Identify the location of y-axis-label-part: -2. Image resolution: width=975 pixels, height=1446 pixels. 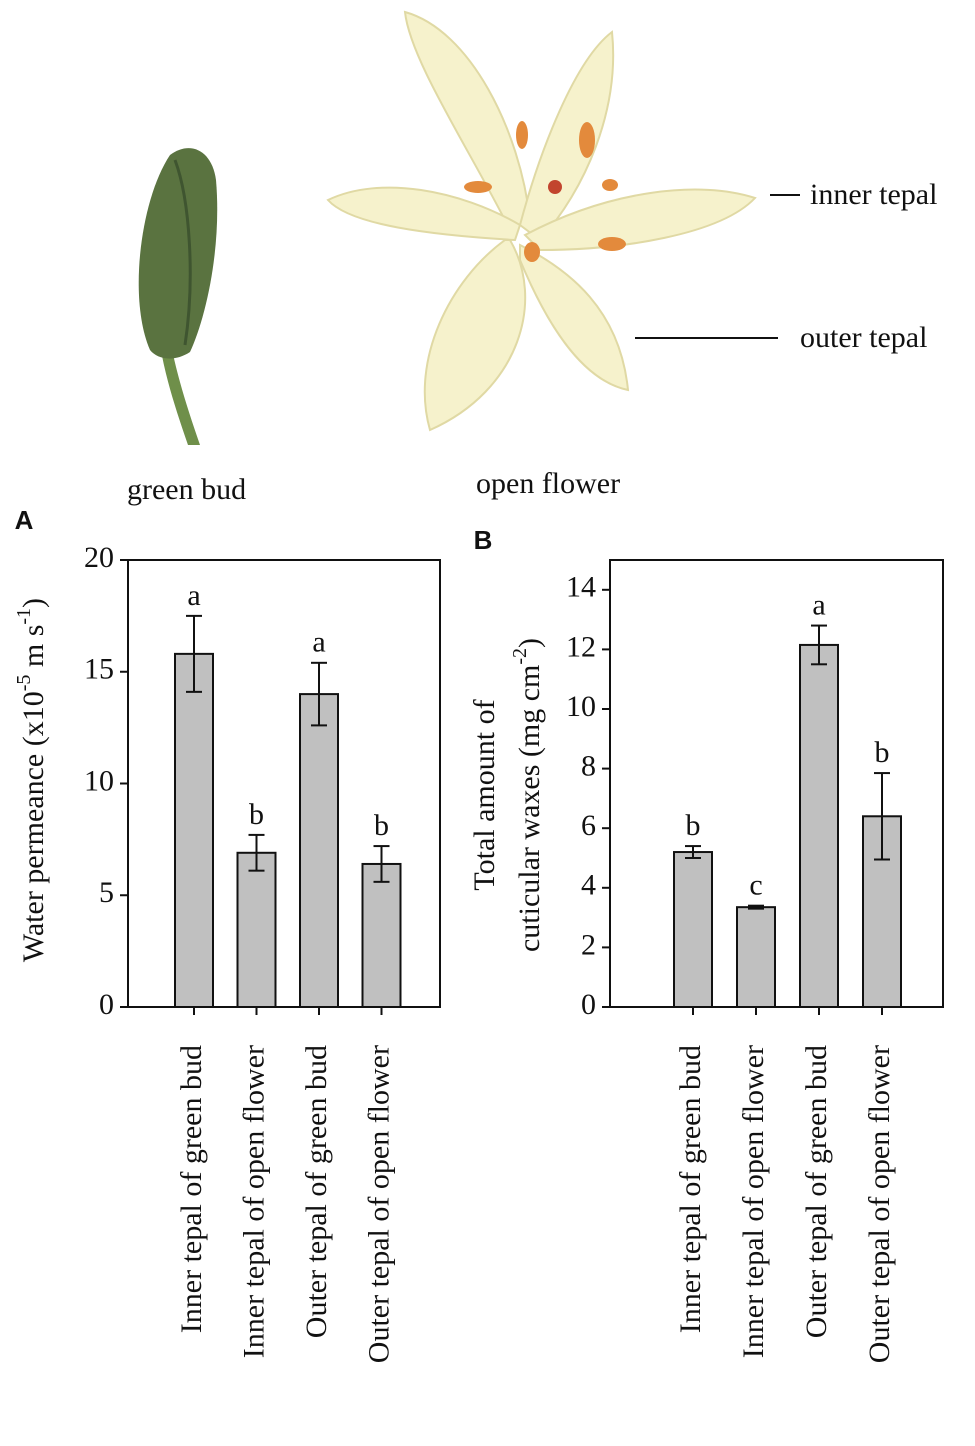
(520, 656).